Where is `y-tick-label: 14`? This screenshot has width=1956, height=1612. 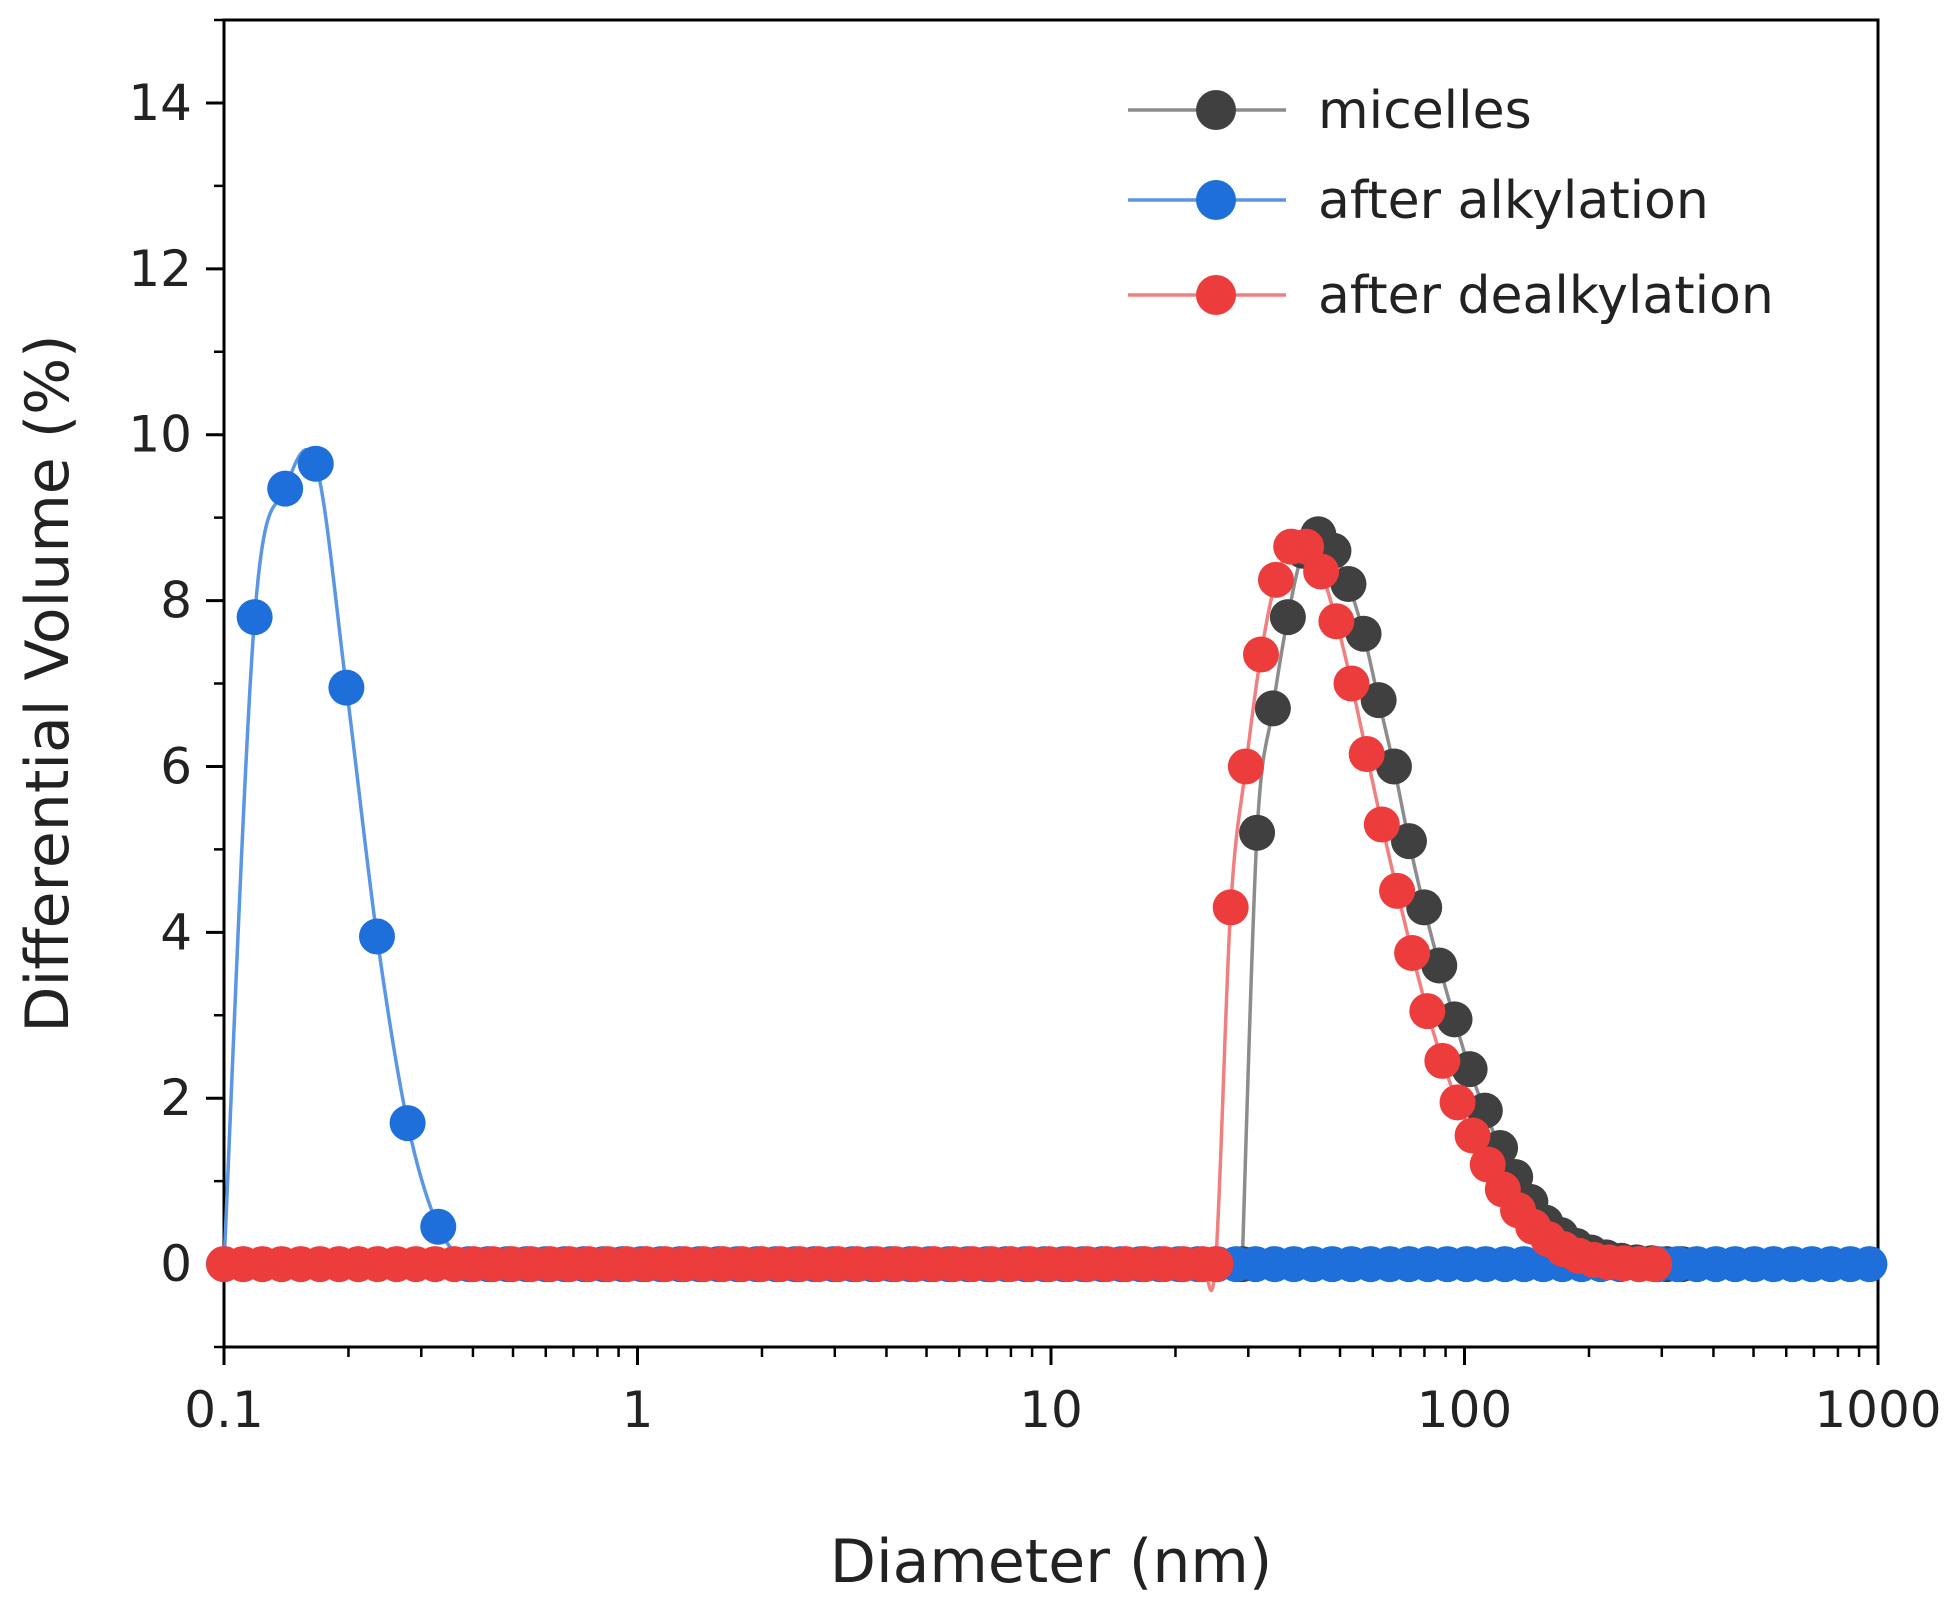
y-tick-label: 14 is located at coordinates (160, 103).